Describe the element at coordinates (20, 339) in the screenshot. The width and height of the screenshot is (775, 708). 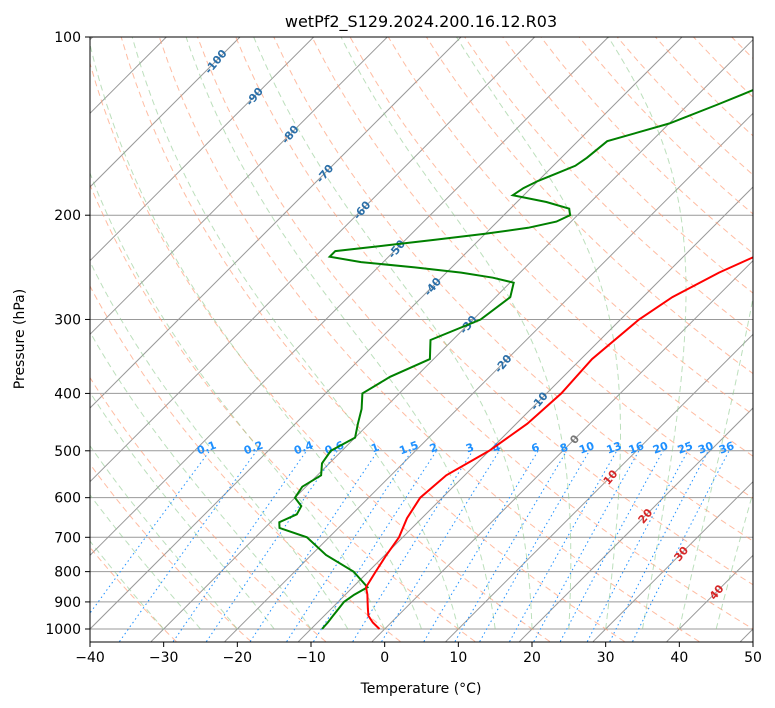
I see `y-axis-title: Pressure (hPa)` at that location.